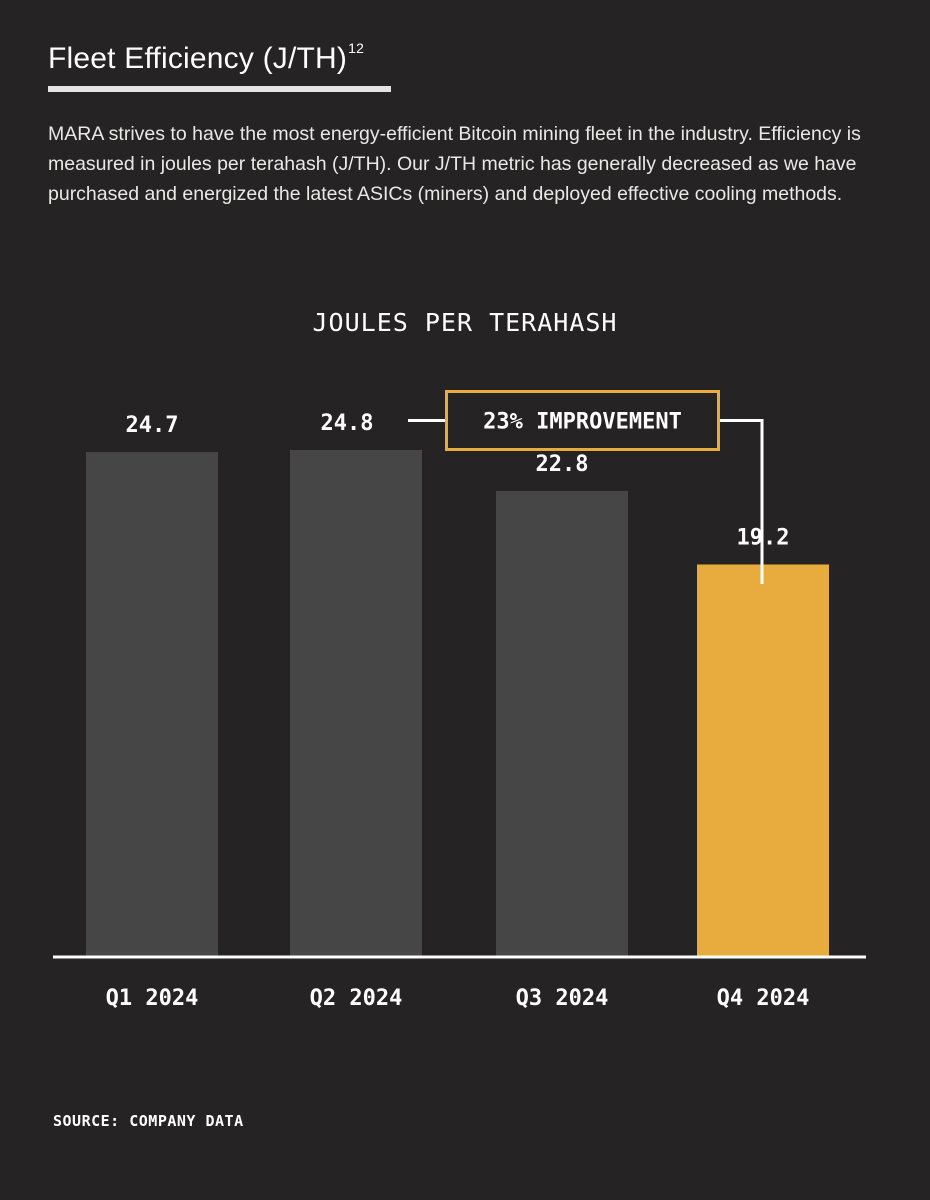 This screenshot has height=1200, width=930. What do you see at coordinates (152, 425) in the screenshot?
I see `bar-value-label: 24.7` at bounding box center [152, 425].